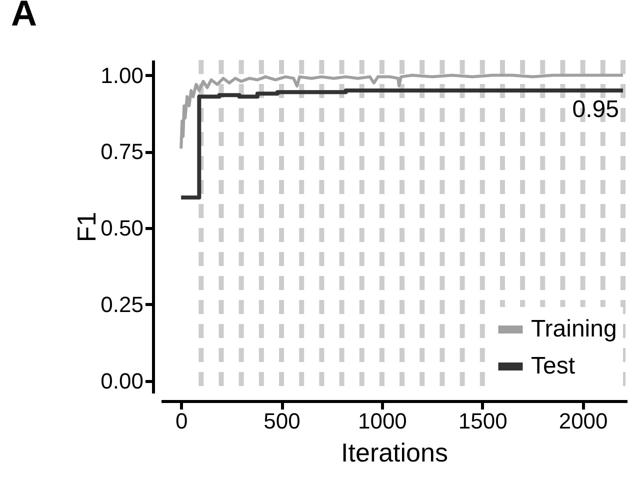 The width and height of the screenshot is (641, 498). I want to click on y-tick-label: 0.00, so click(122, 381).